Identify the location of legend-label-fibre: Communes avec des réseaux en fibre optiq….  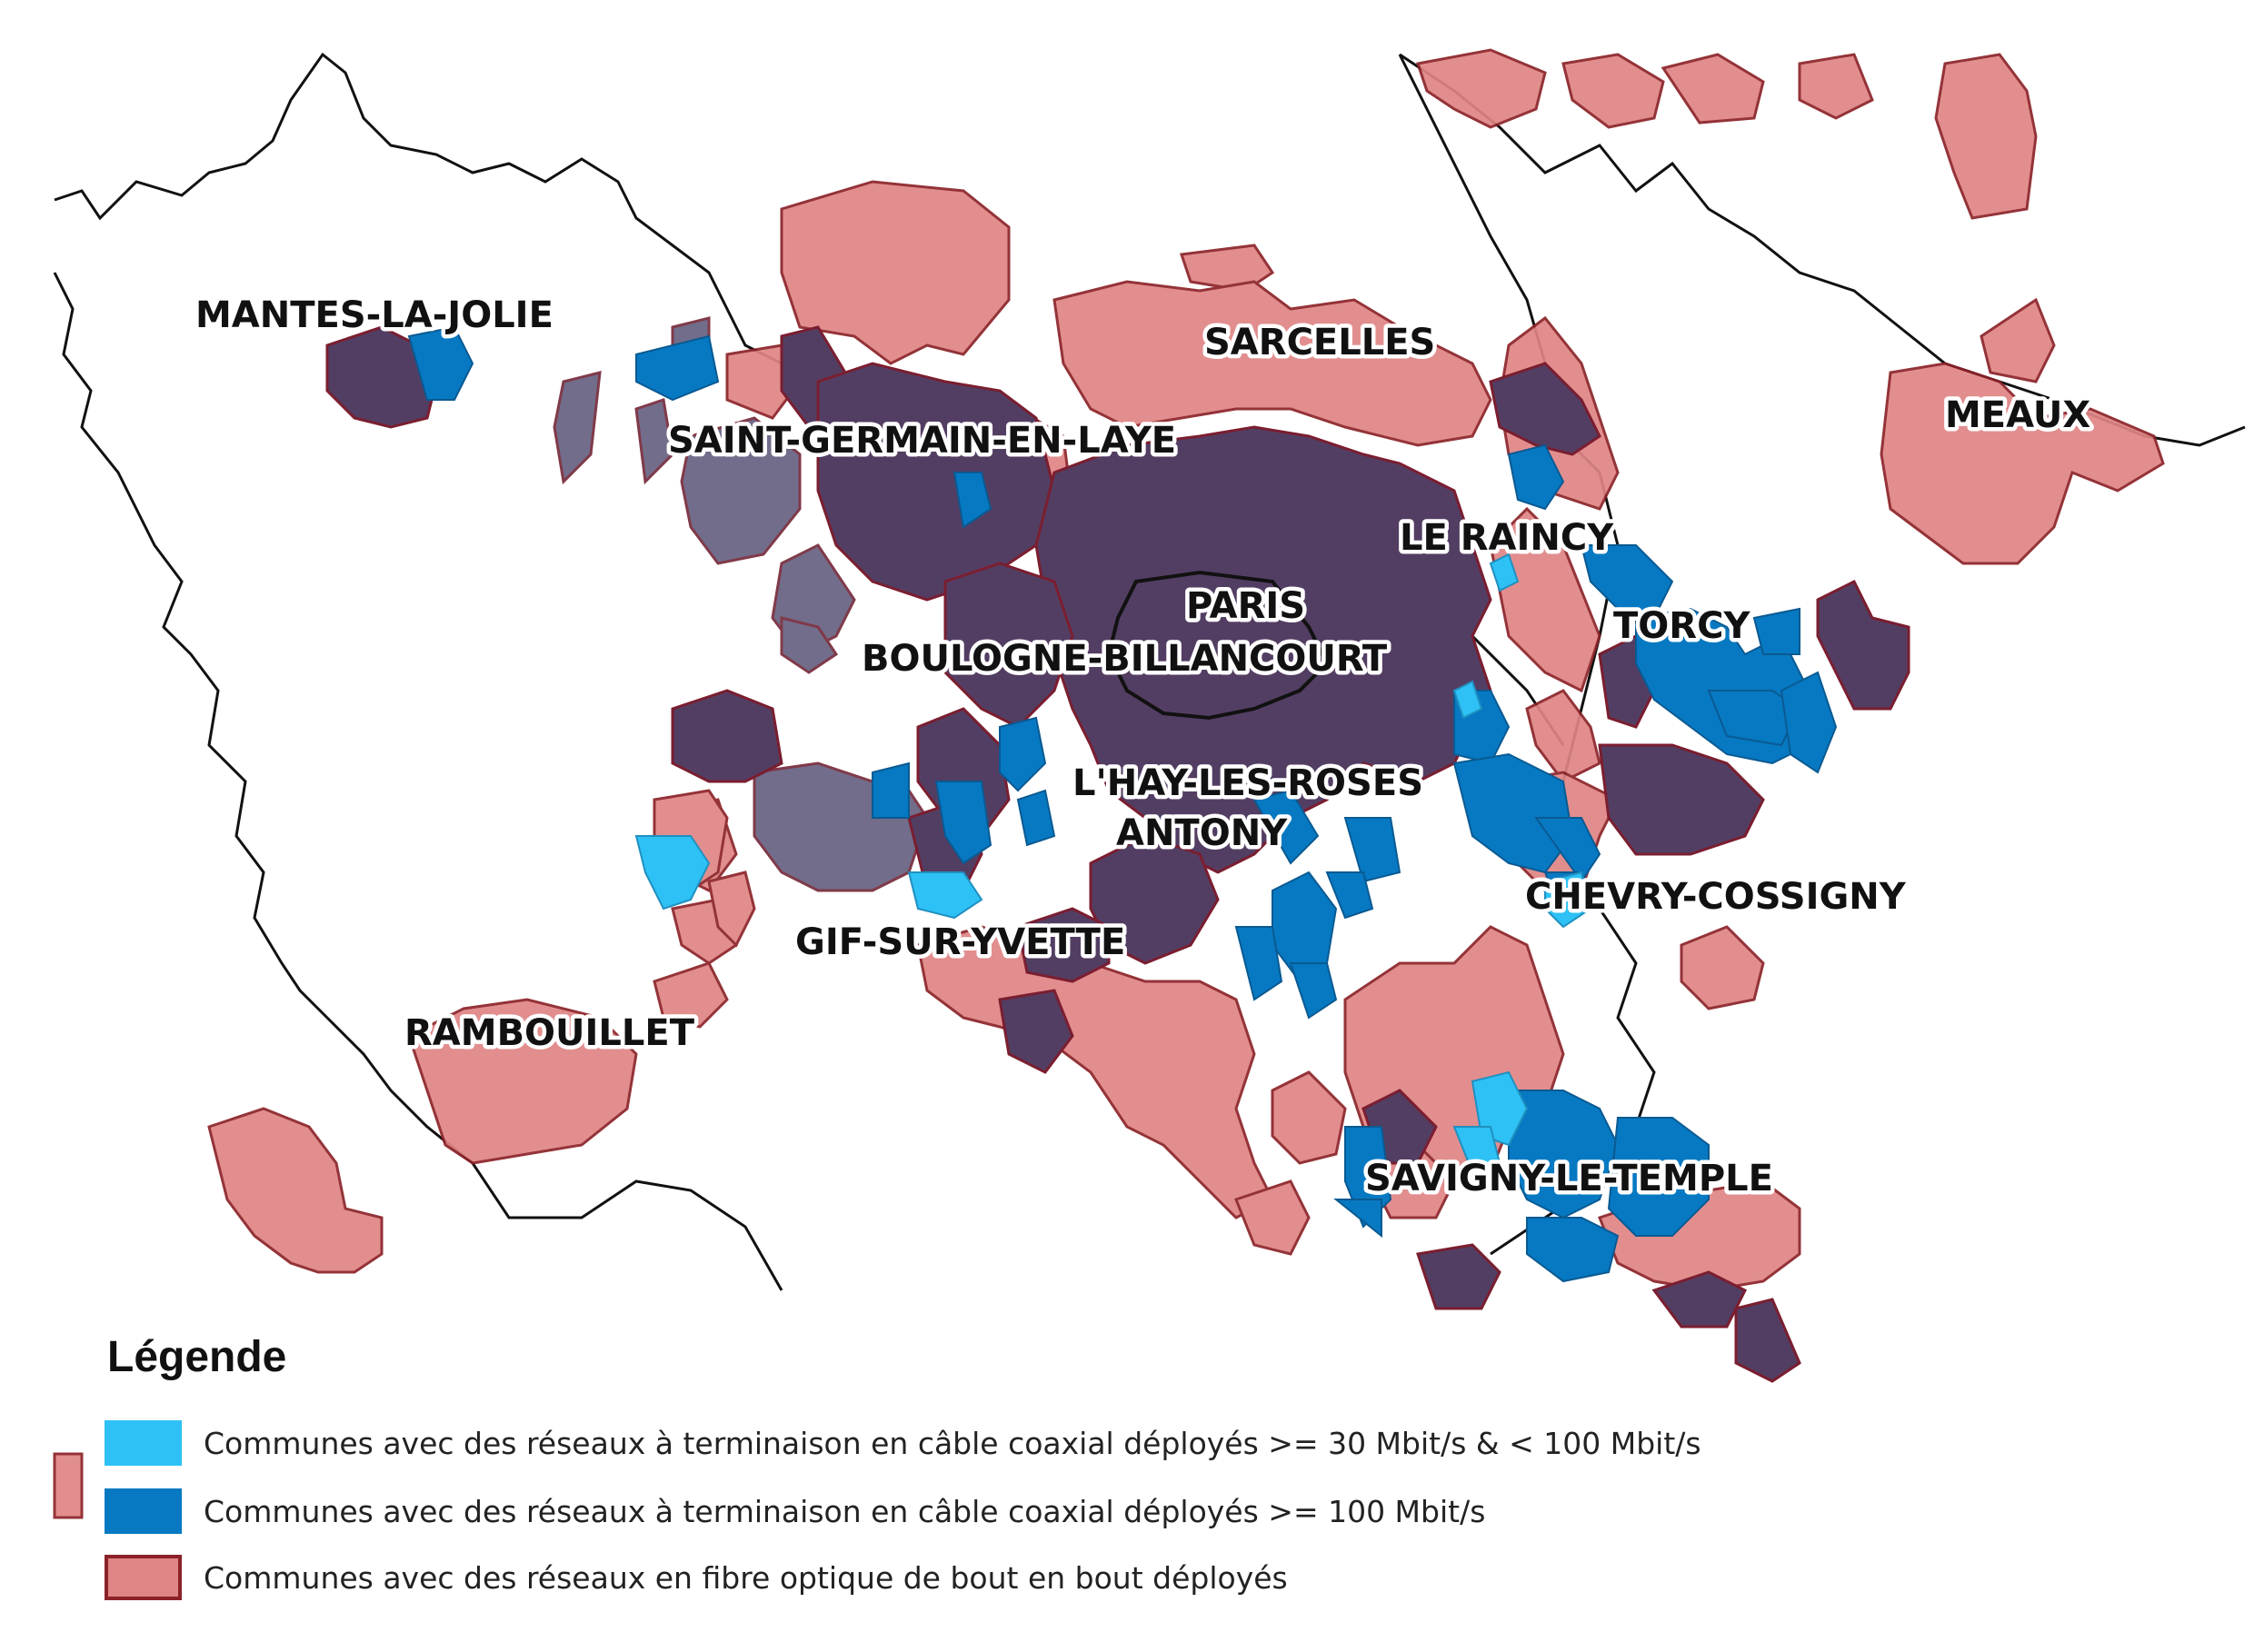
(746, 1577).